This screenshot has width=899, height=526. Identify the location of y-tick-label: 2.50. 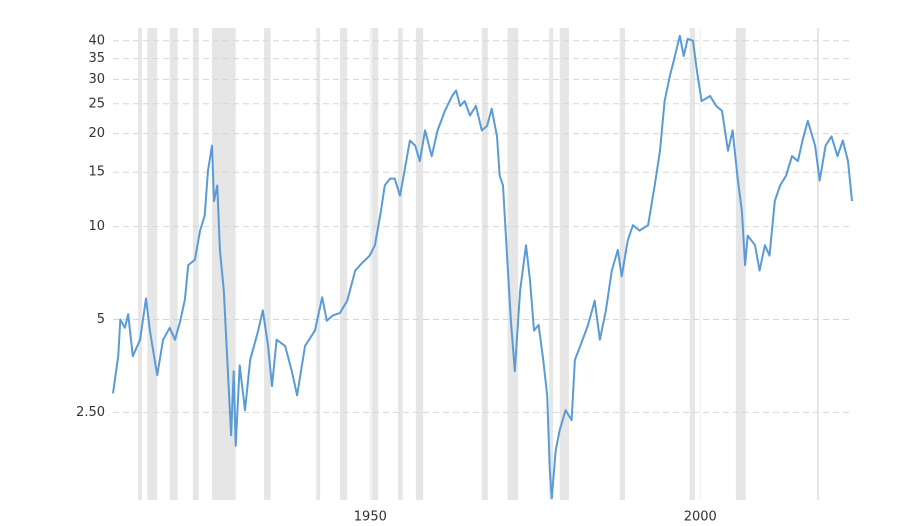
(90, 412).